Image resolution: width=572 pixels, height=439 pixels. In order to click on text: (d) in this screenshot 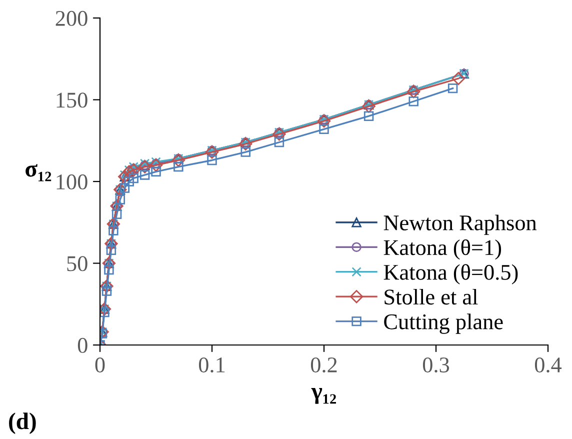, I will do `click(22, 423)`.